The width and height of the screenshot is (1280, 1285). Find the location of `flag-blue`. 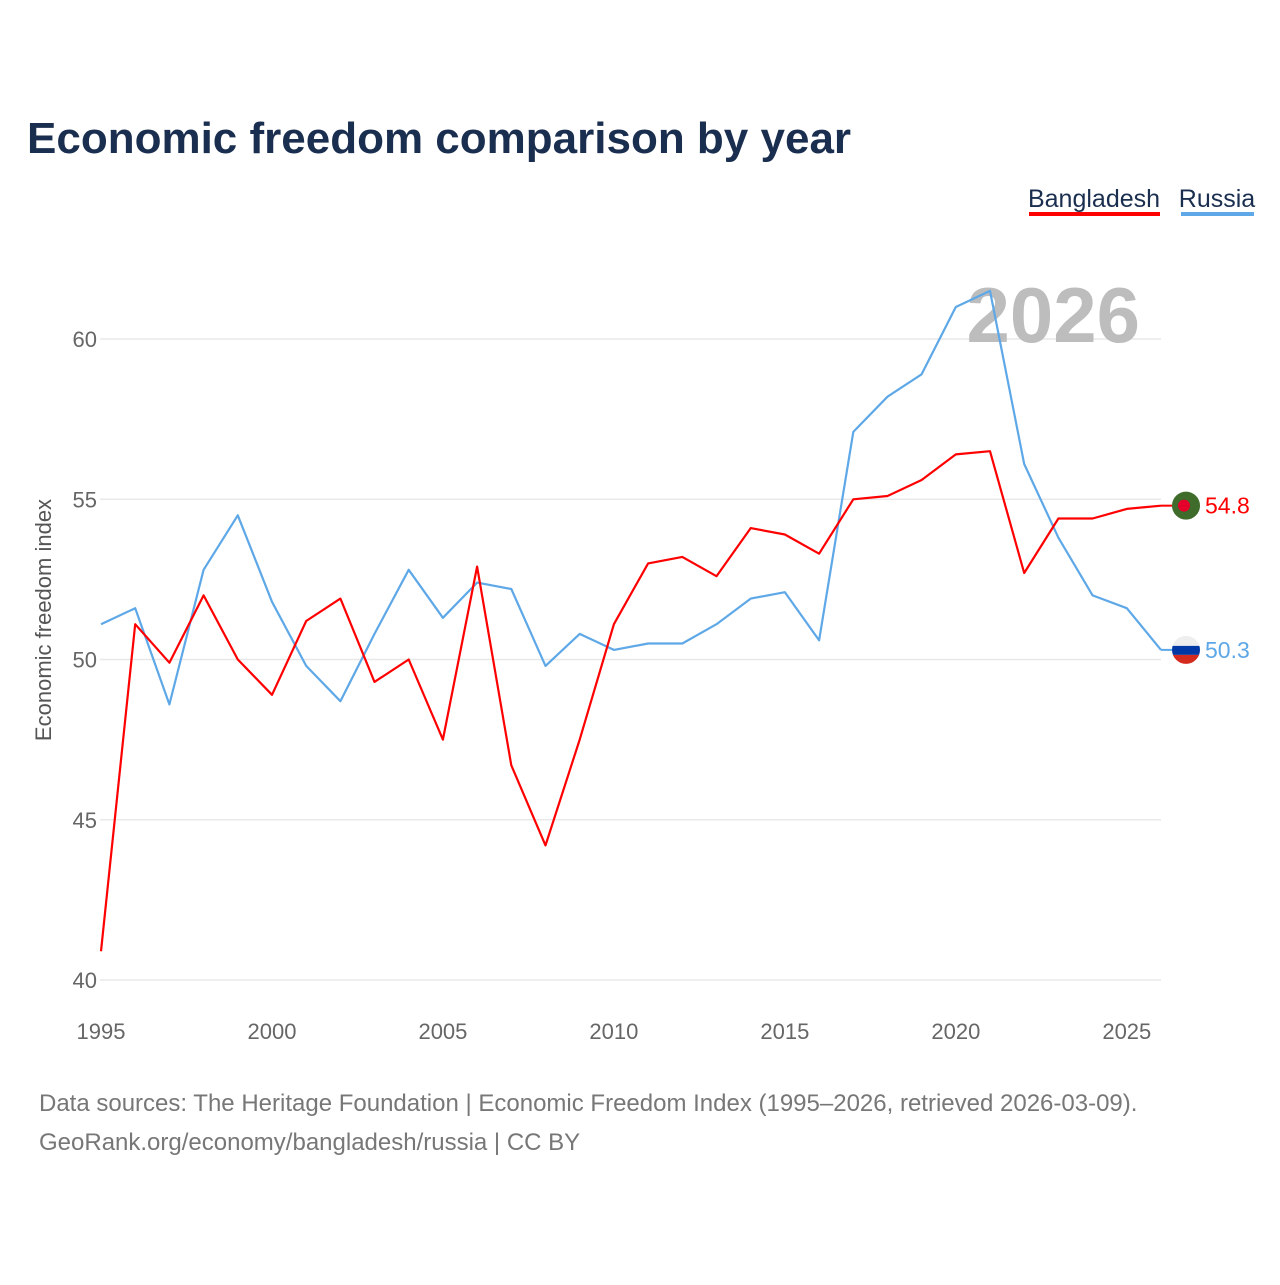

flag-blue is located at coordinates (1186, 650).